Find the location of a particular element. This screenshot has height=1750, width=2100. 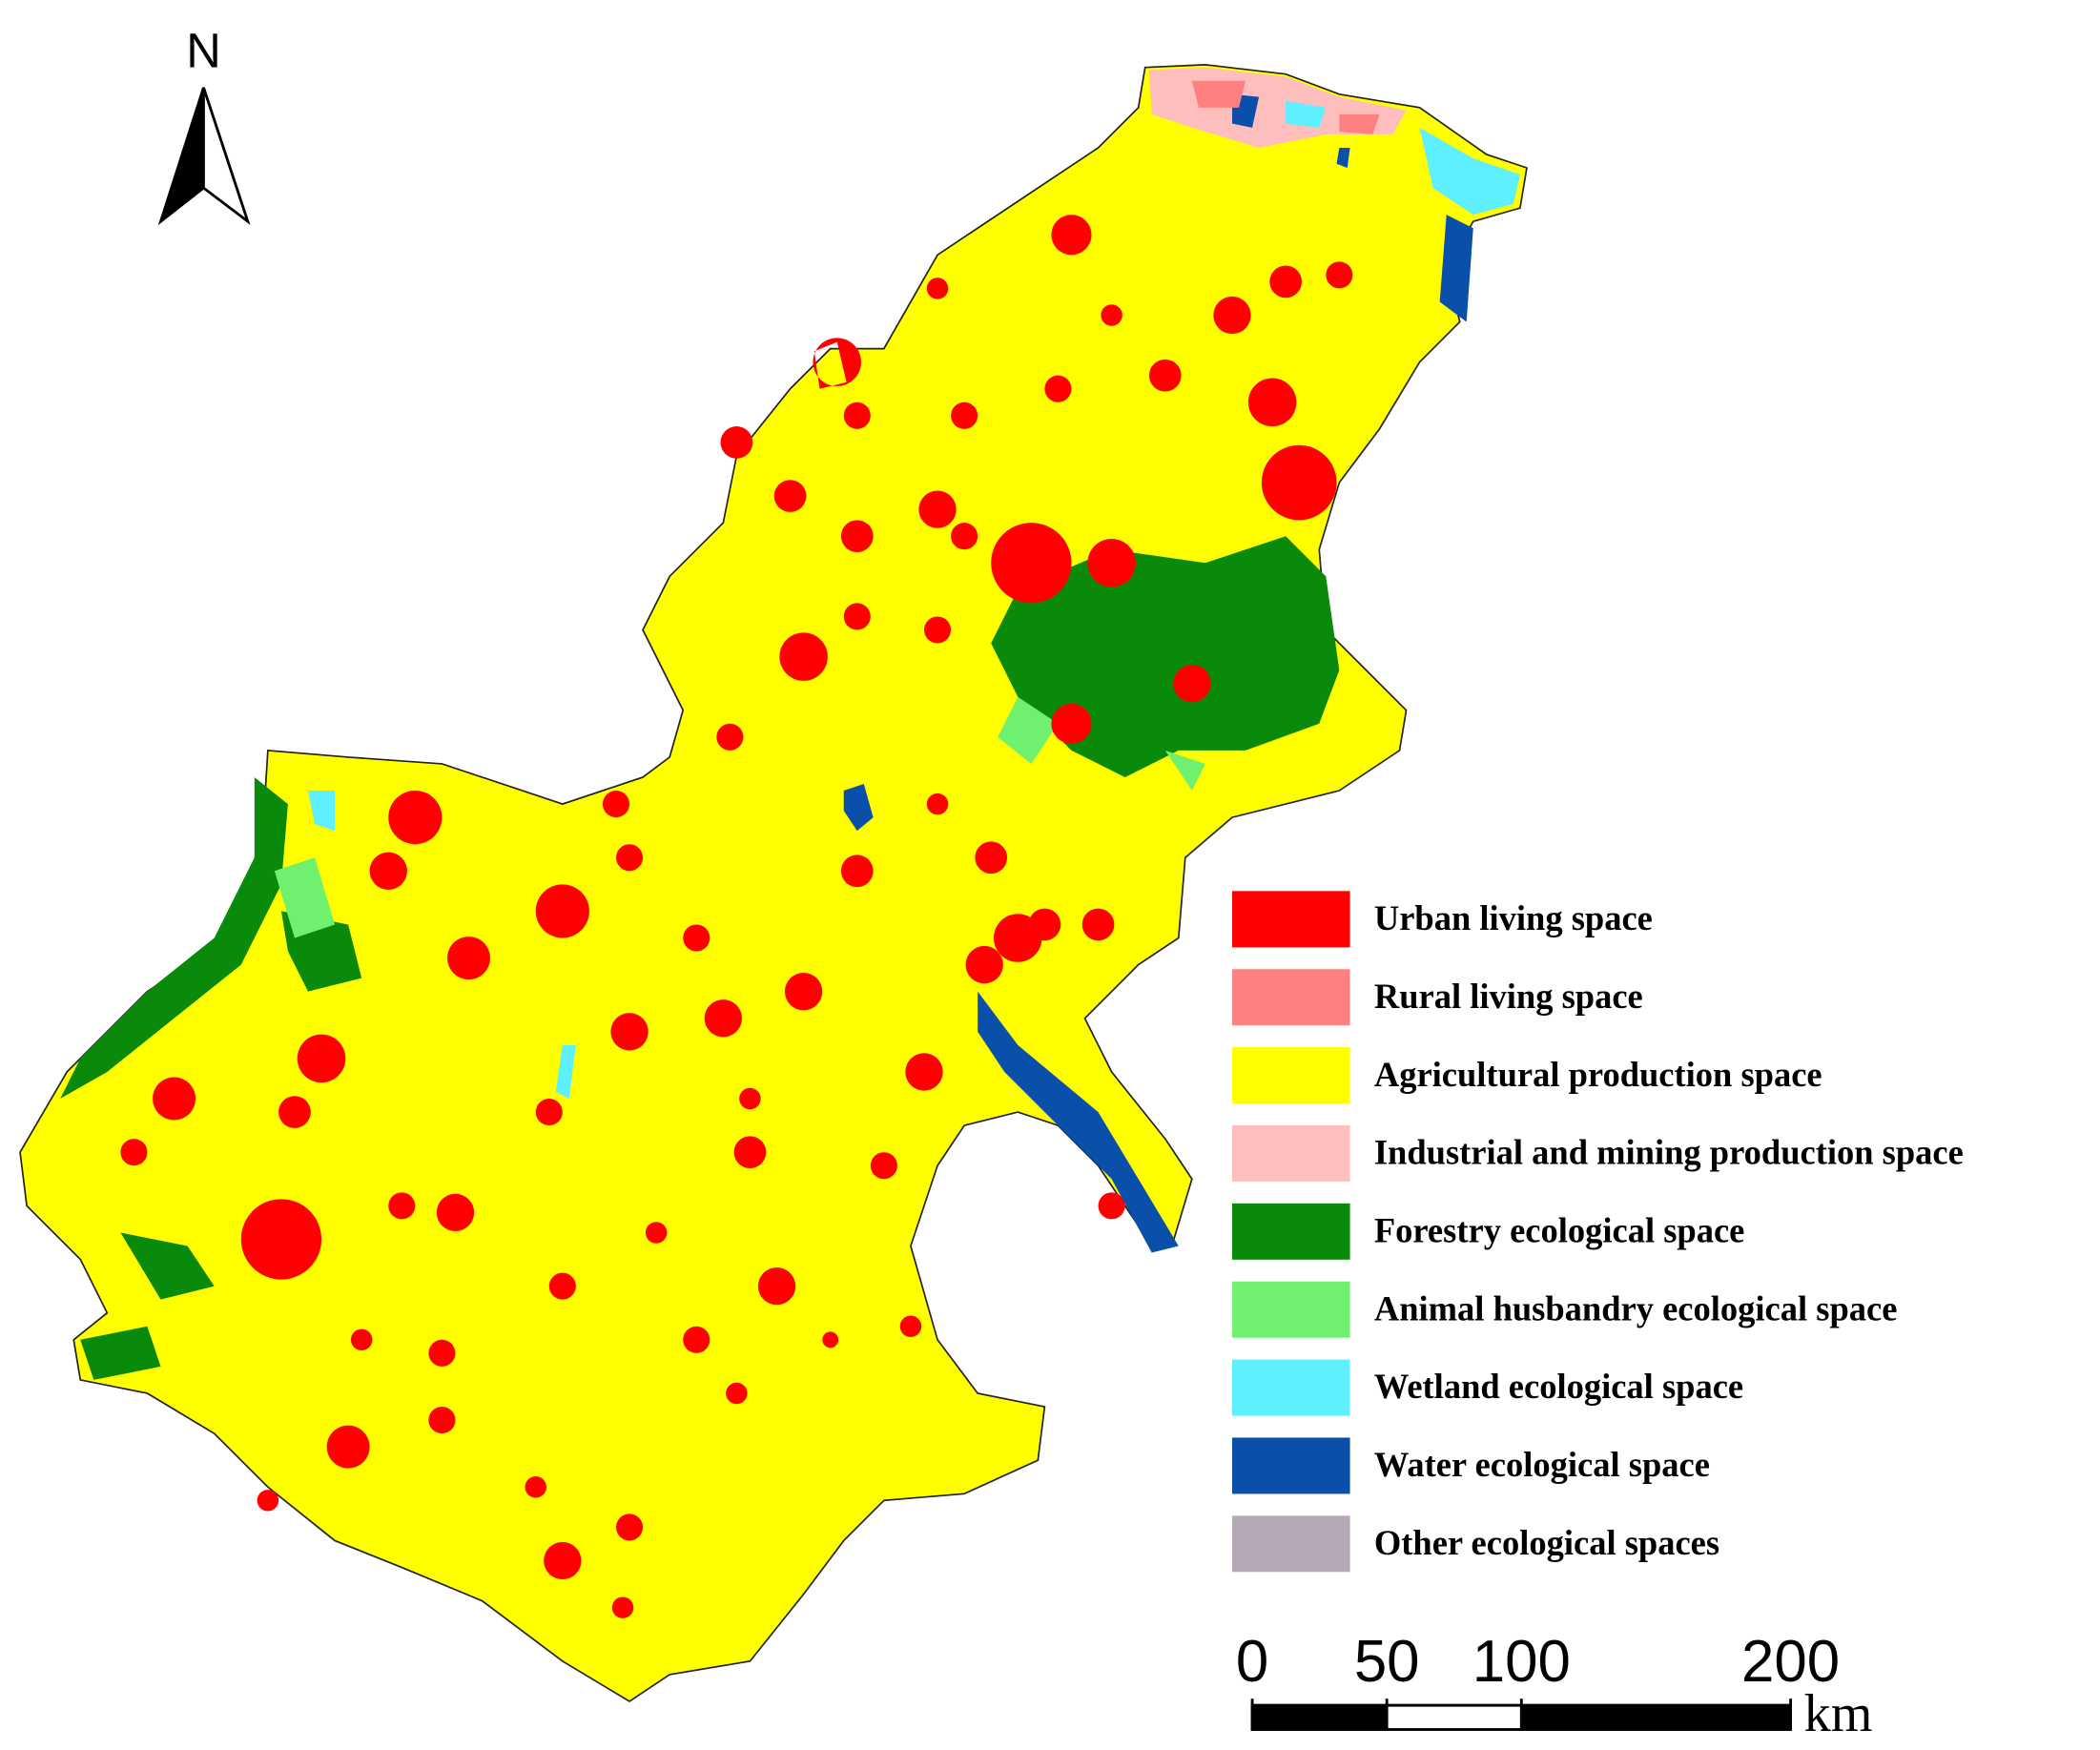

north-arrow-left is located at coordinates (181, 156).